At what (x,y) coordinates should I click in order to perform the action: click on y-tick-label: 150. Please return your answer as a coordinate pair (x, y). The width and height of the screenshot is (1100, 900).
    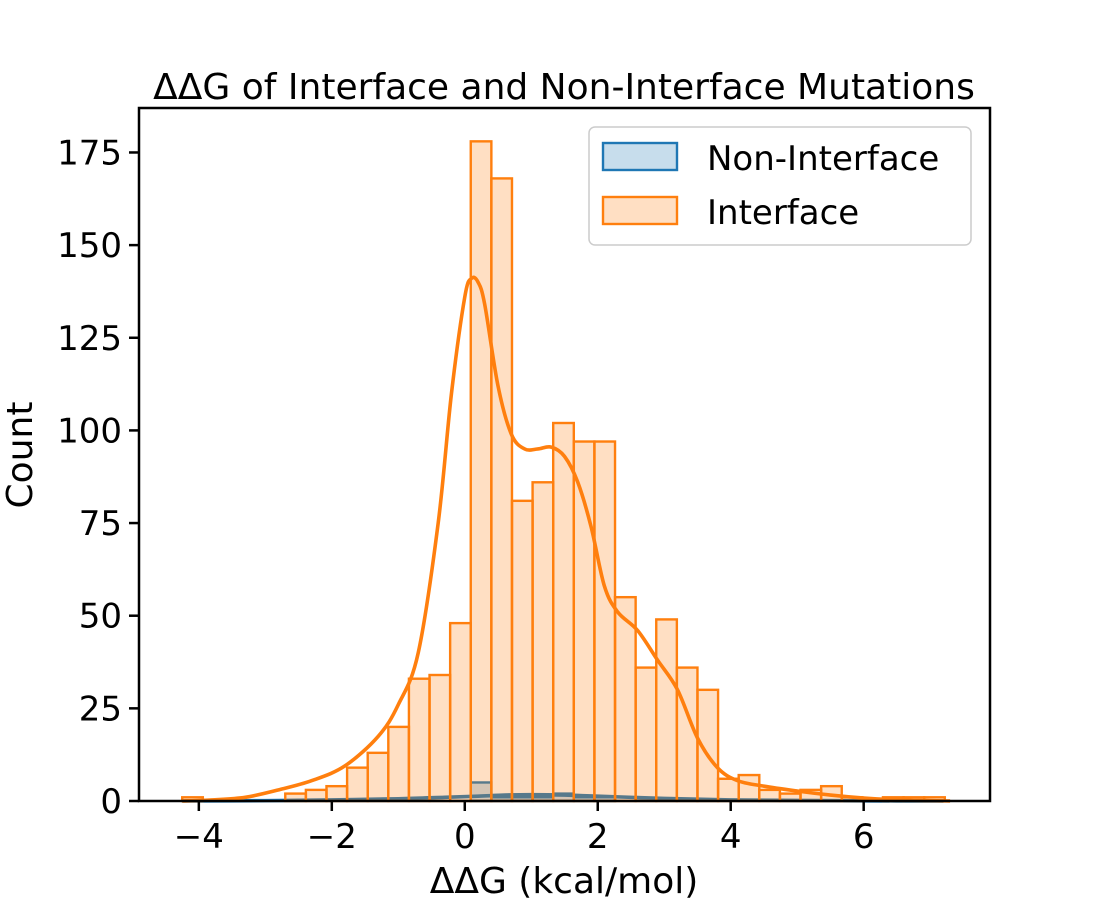
    Looking at the image, I should click on (89, 246).